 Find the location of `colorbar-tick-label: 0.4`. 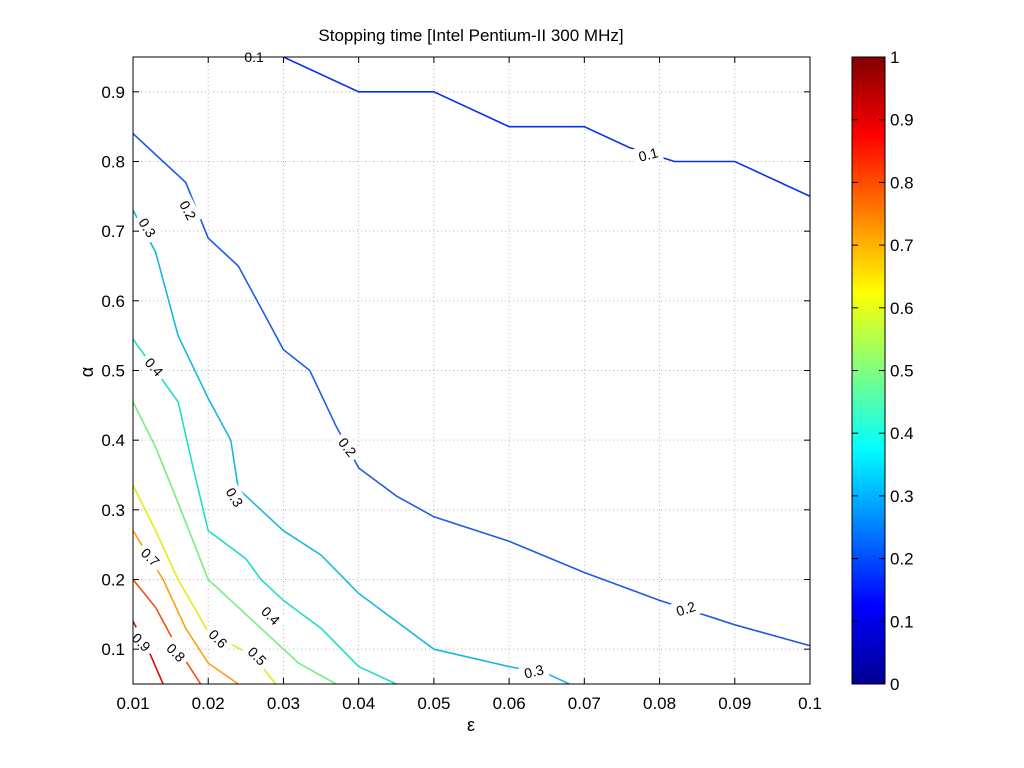

colorbar-tick-label: 0.4 is located at coordinates (902, 433).